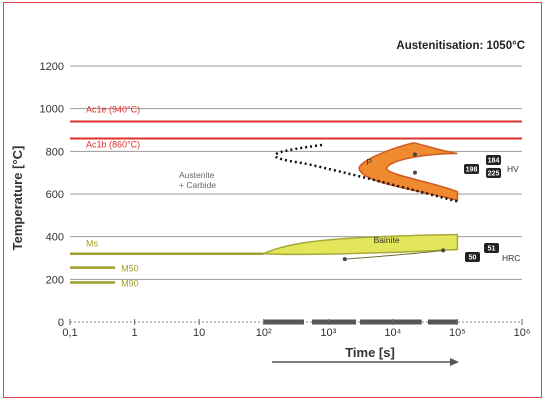  What do you see at coordinates (296, 329) in the screenshot?
I see `x-tick-labels: 0,1 1 10 10² 10³ 10⁴ 10⁵ 10⁶` at bounding box center [296, 329].